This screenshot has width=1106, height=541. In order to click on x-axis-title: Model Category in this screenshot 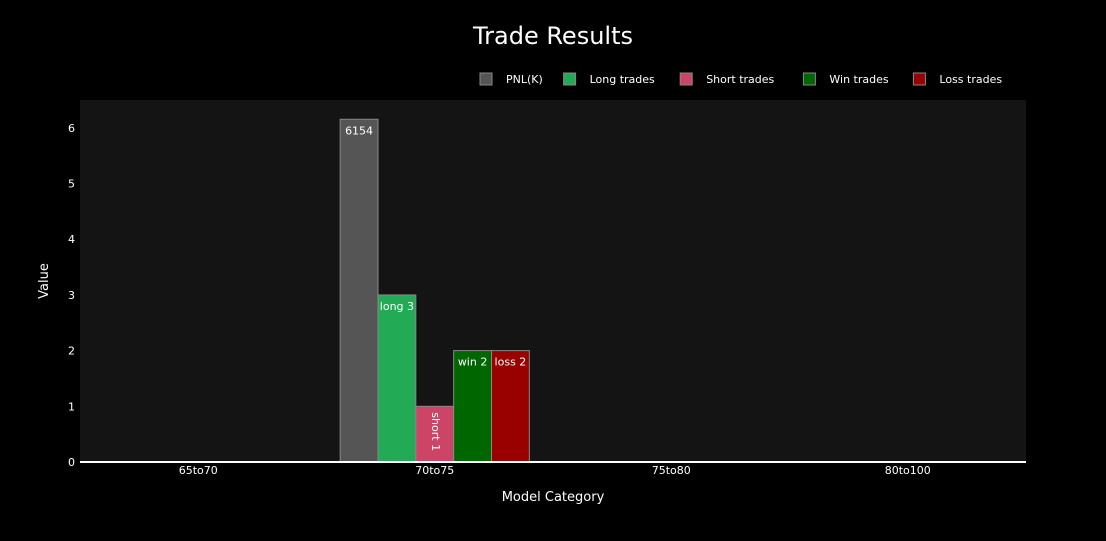, I will do `click(553, 497)`.